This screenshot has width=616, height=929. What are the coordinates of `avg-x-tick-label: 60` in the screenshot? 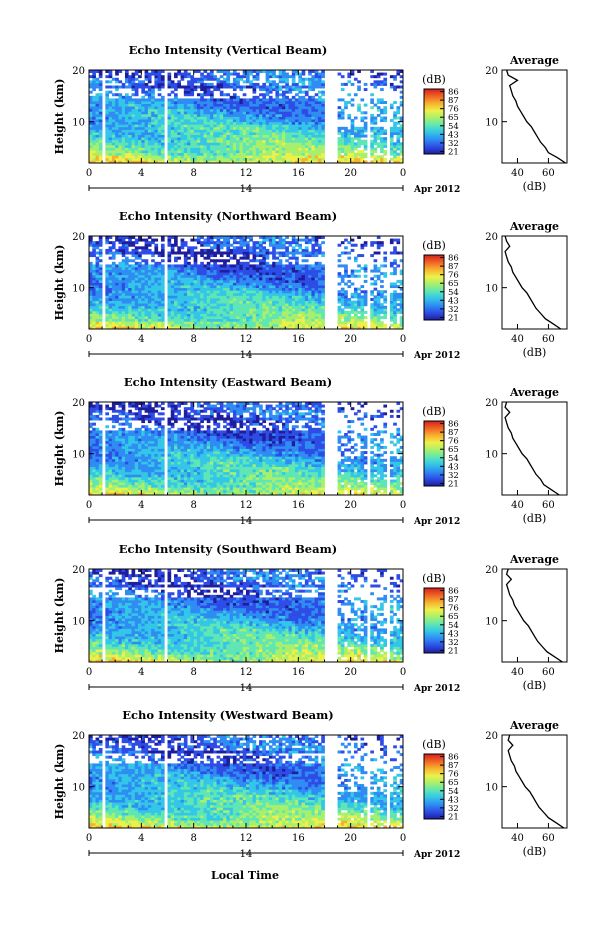 It's located at (548, 173).